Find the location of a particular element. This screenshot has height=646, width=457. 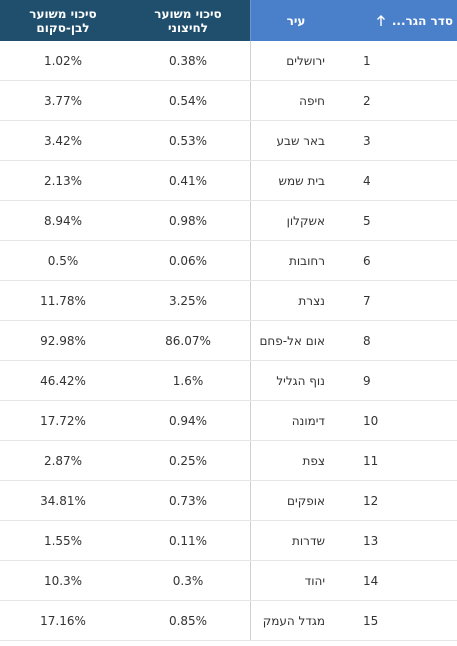

cell-rank: 4 is located at coordinates (399, 180).